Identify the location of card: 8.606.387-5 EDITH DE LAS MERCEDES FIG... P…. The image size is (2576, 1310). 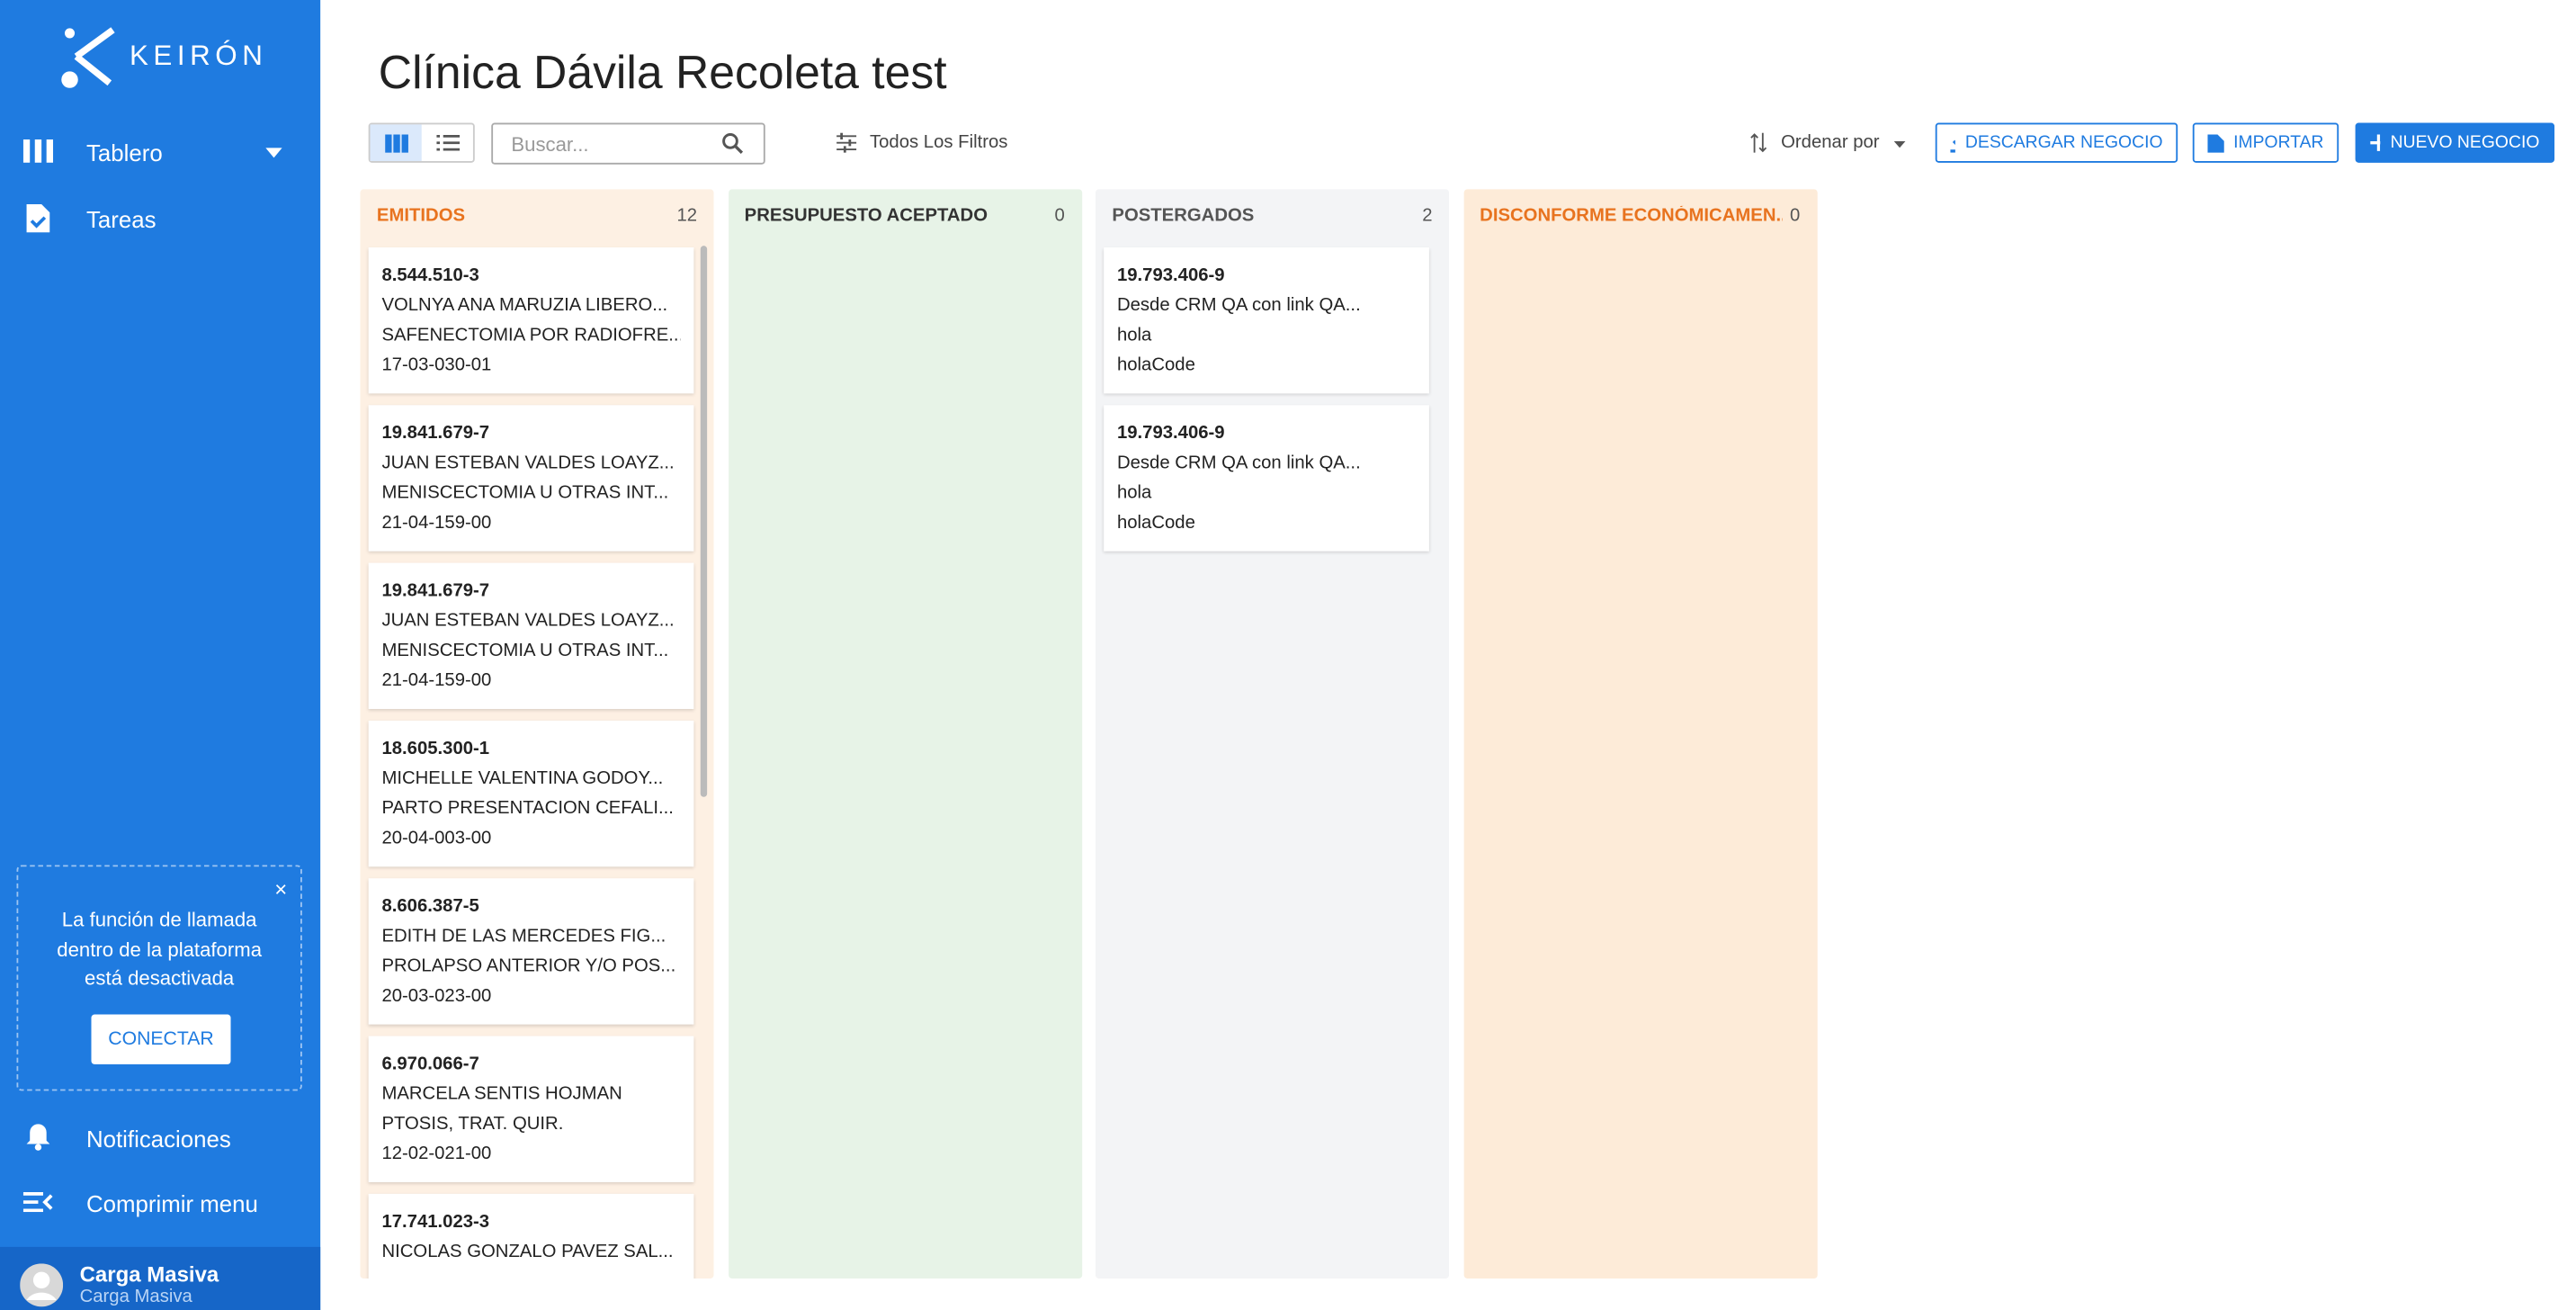
(531, 951).